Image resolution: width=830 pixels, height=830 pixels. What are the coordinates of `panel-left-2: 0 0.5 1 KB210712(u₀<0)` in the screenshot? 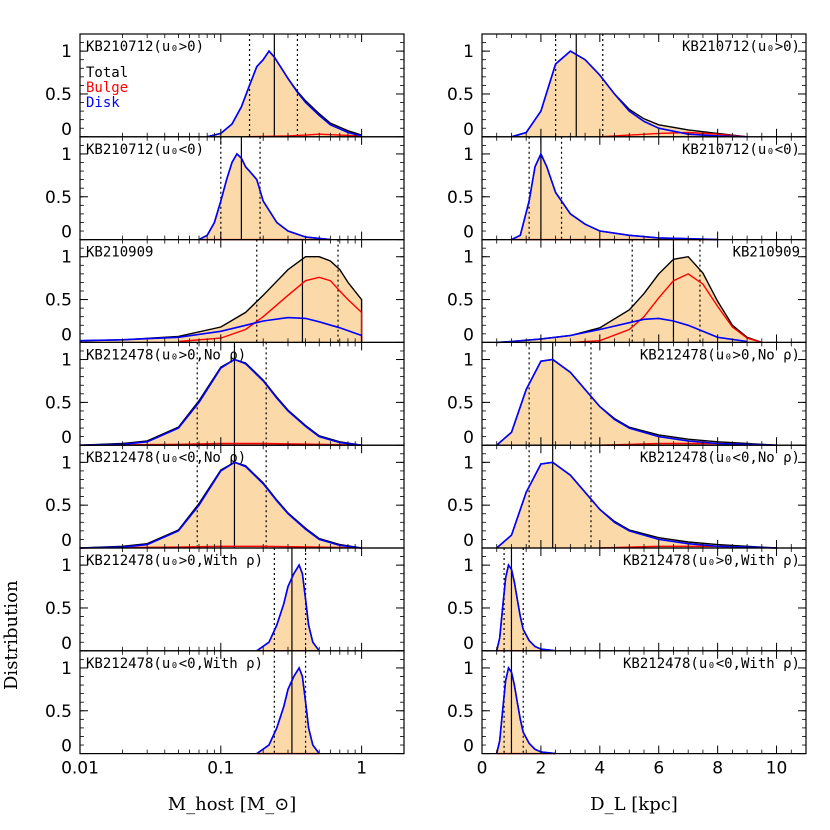 It's located at (225, 189).